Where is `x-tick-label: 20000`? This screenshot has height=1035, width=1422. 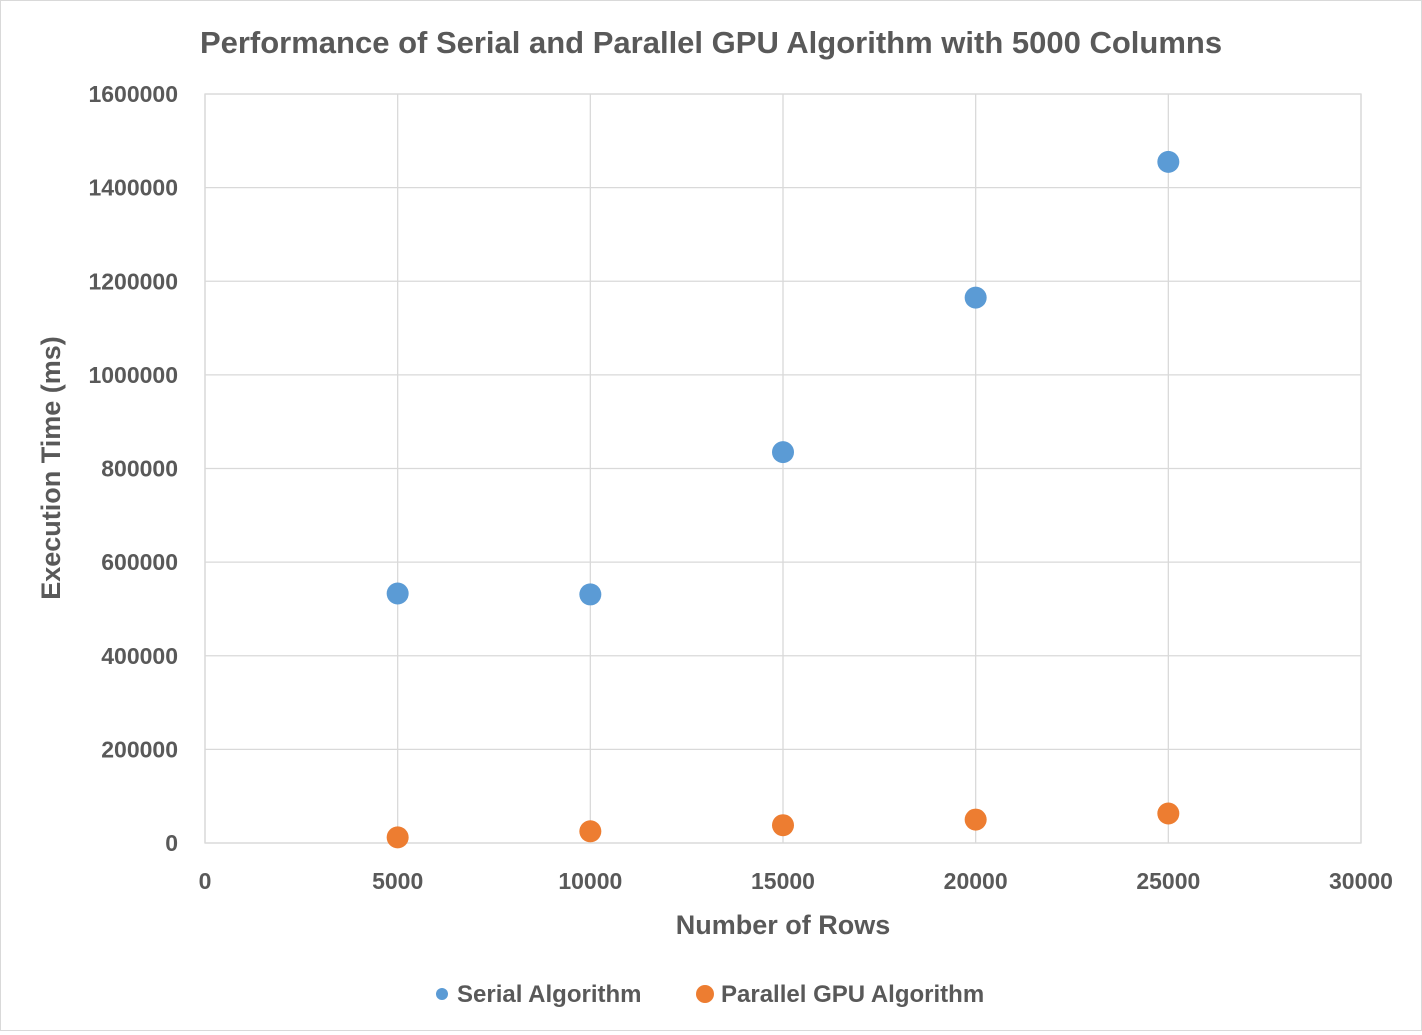 x-tick-label: 20000 is located at coordinates (976, 881).